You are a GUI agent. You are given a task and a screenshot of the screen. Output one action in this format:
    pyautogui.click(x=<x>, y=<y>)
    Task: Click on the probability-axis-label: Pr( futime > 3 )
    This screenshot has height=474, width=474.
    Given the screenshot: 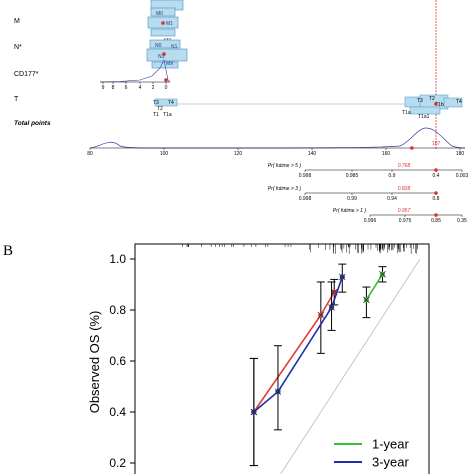 What is the action you would take?
    pyautogui.click(x=285, y=189)
    